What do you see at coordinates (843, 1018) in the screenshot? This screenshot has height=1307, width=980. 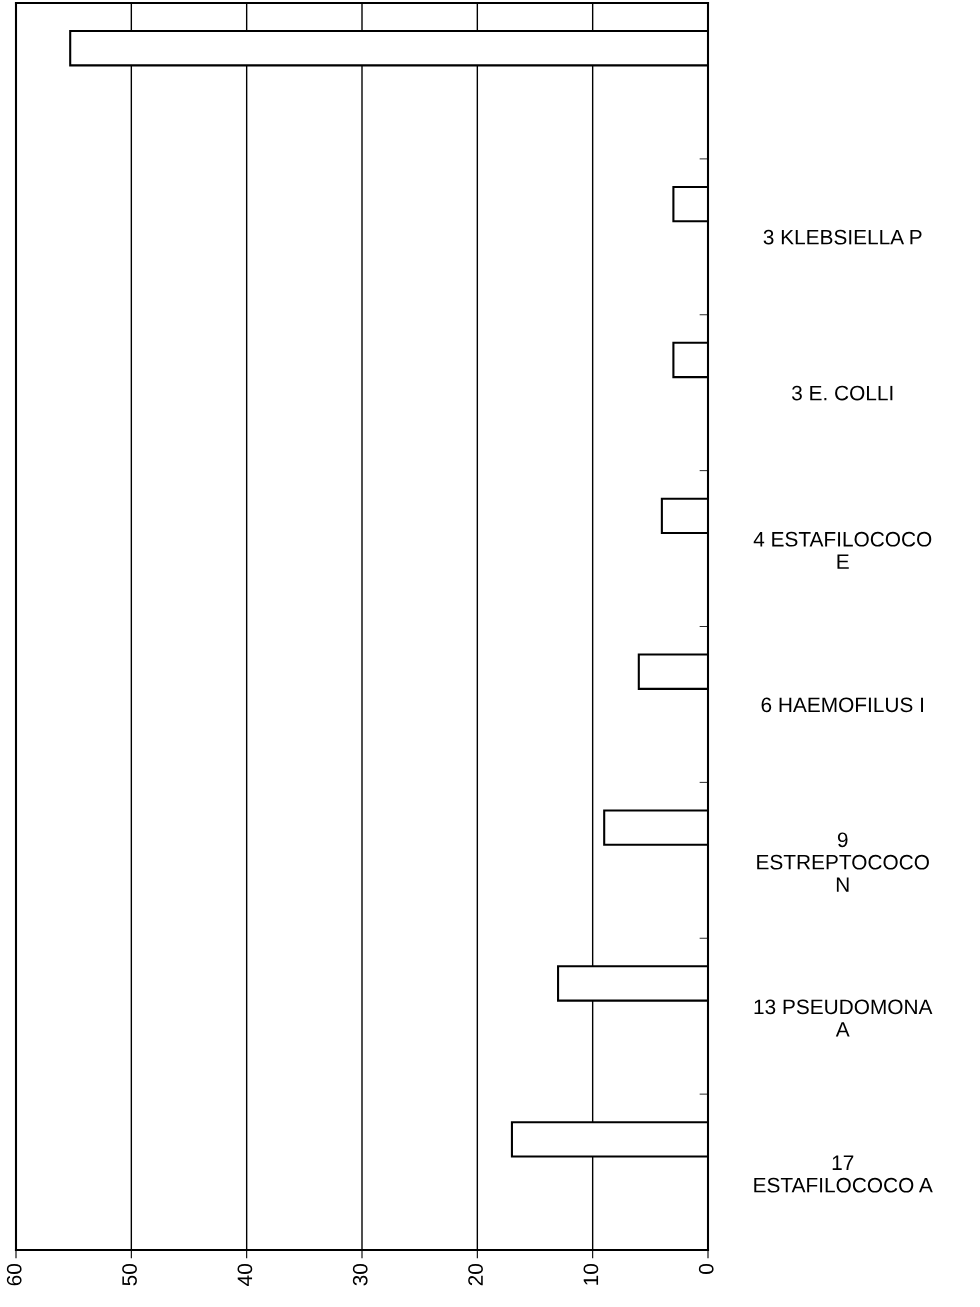 I see `y-tick-label: 13 PSEUDOMONA A` at bounding box center [843, 1018].